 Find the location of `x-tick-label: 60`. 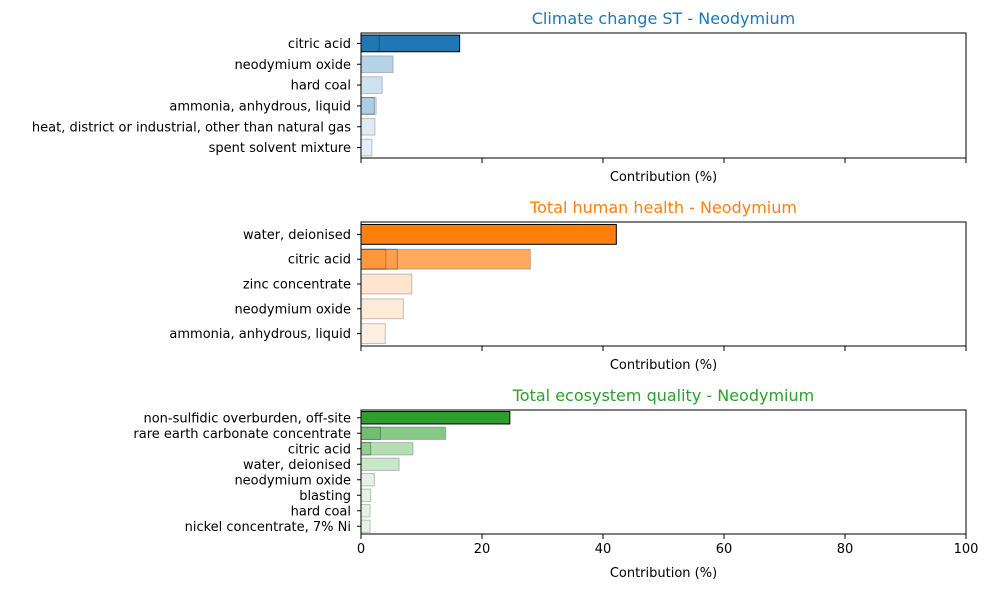

x-tick-label: 60 is located at coordinates (724, 549).